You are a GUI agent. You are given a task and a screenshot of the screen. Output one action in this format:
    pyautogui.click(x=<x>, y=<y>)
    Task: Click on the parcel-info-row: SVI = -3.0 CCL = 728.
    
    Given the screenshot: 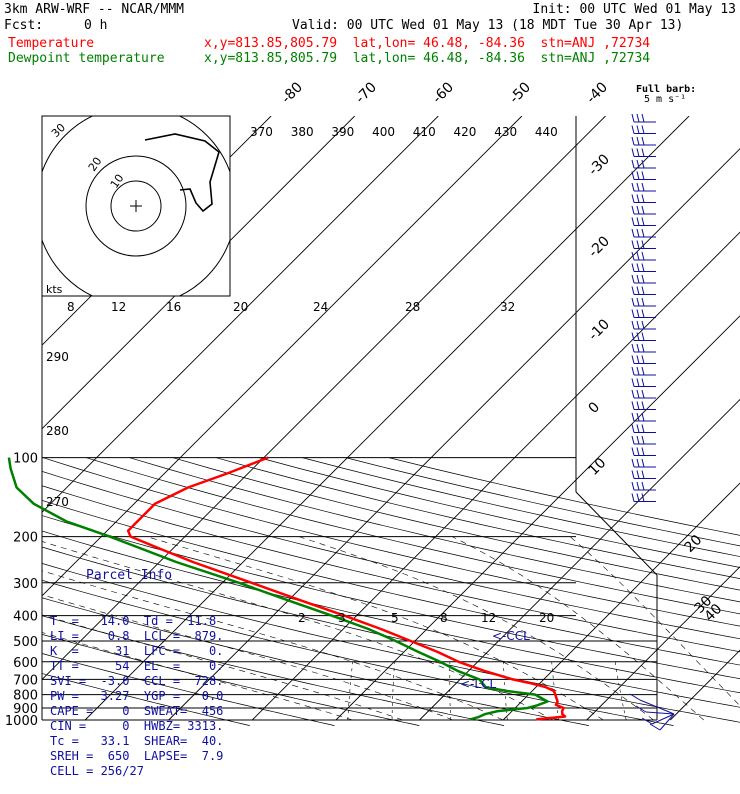 What is the action you would take?
    pyautogui.click(x=139, y=681)
    